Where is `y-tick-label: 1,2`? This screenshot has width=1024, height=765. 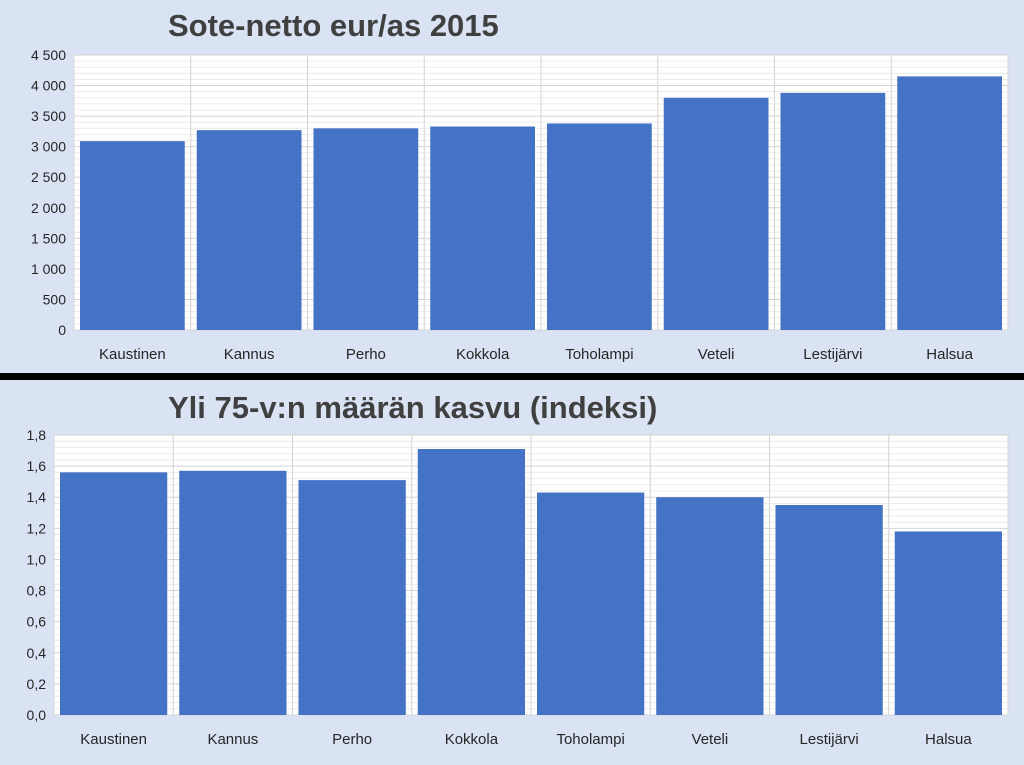
y-tick-label: 1,2 is located at coordinates (37, 528).